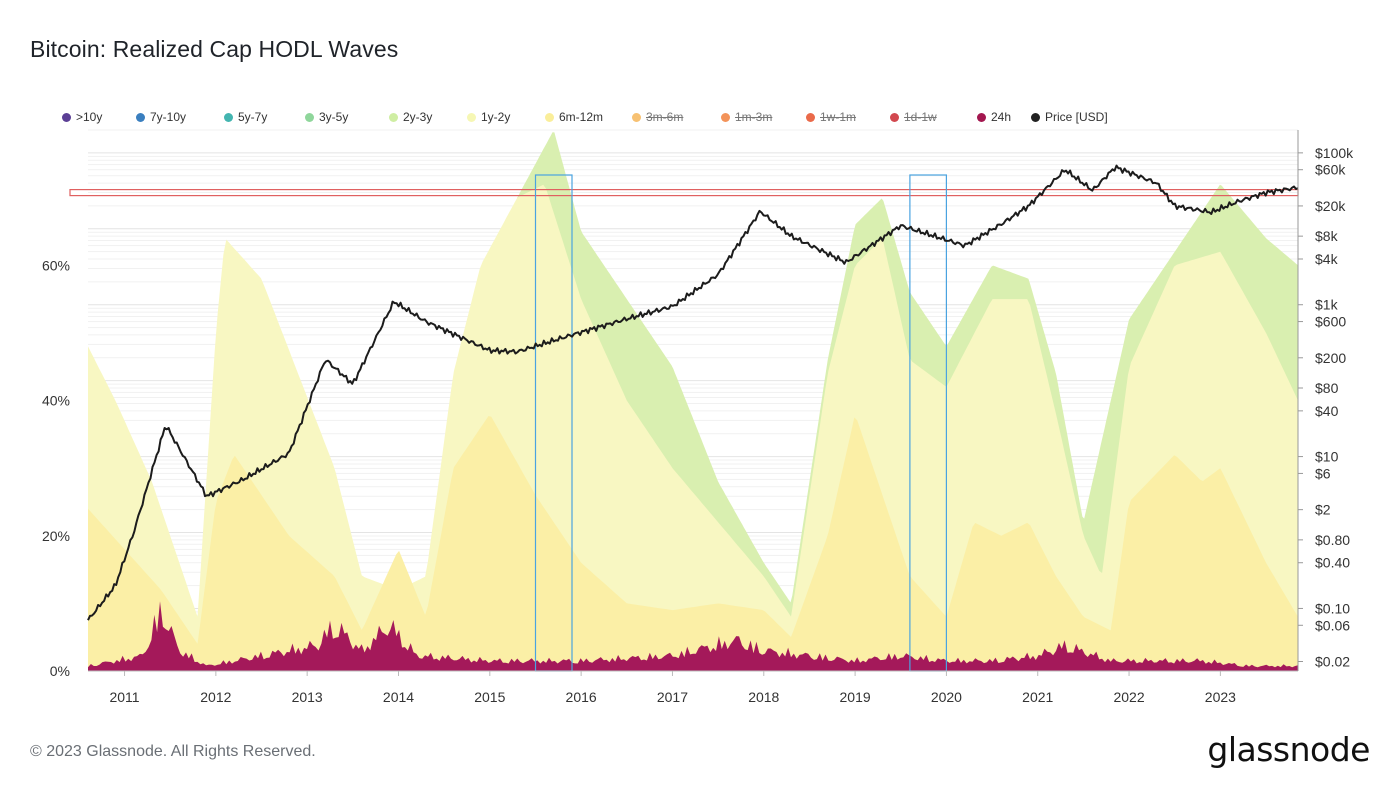 The height and width of the screenshot is (788, 1400). I want to click on legend-item-3m-6m: 3m-6m, so click(676, 117).